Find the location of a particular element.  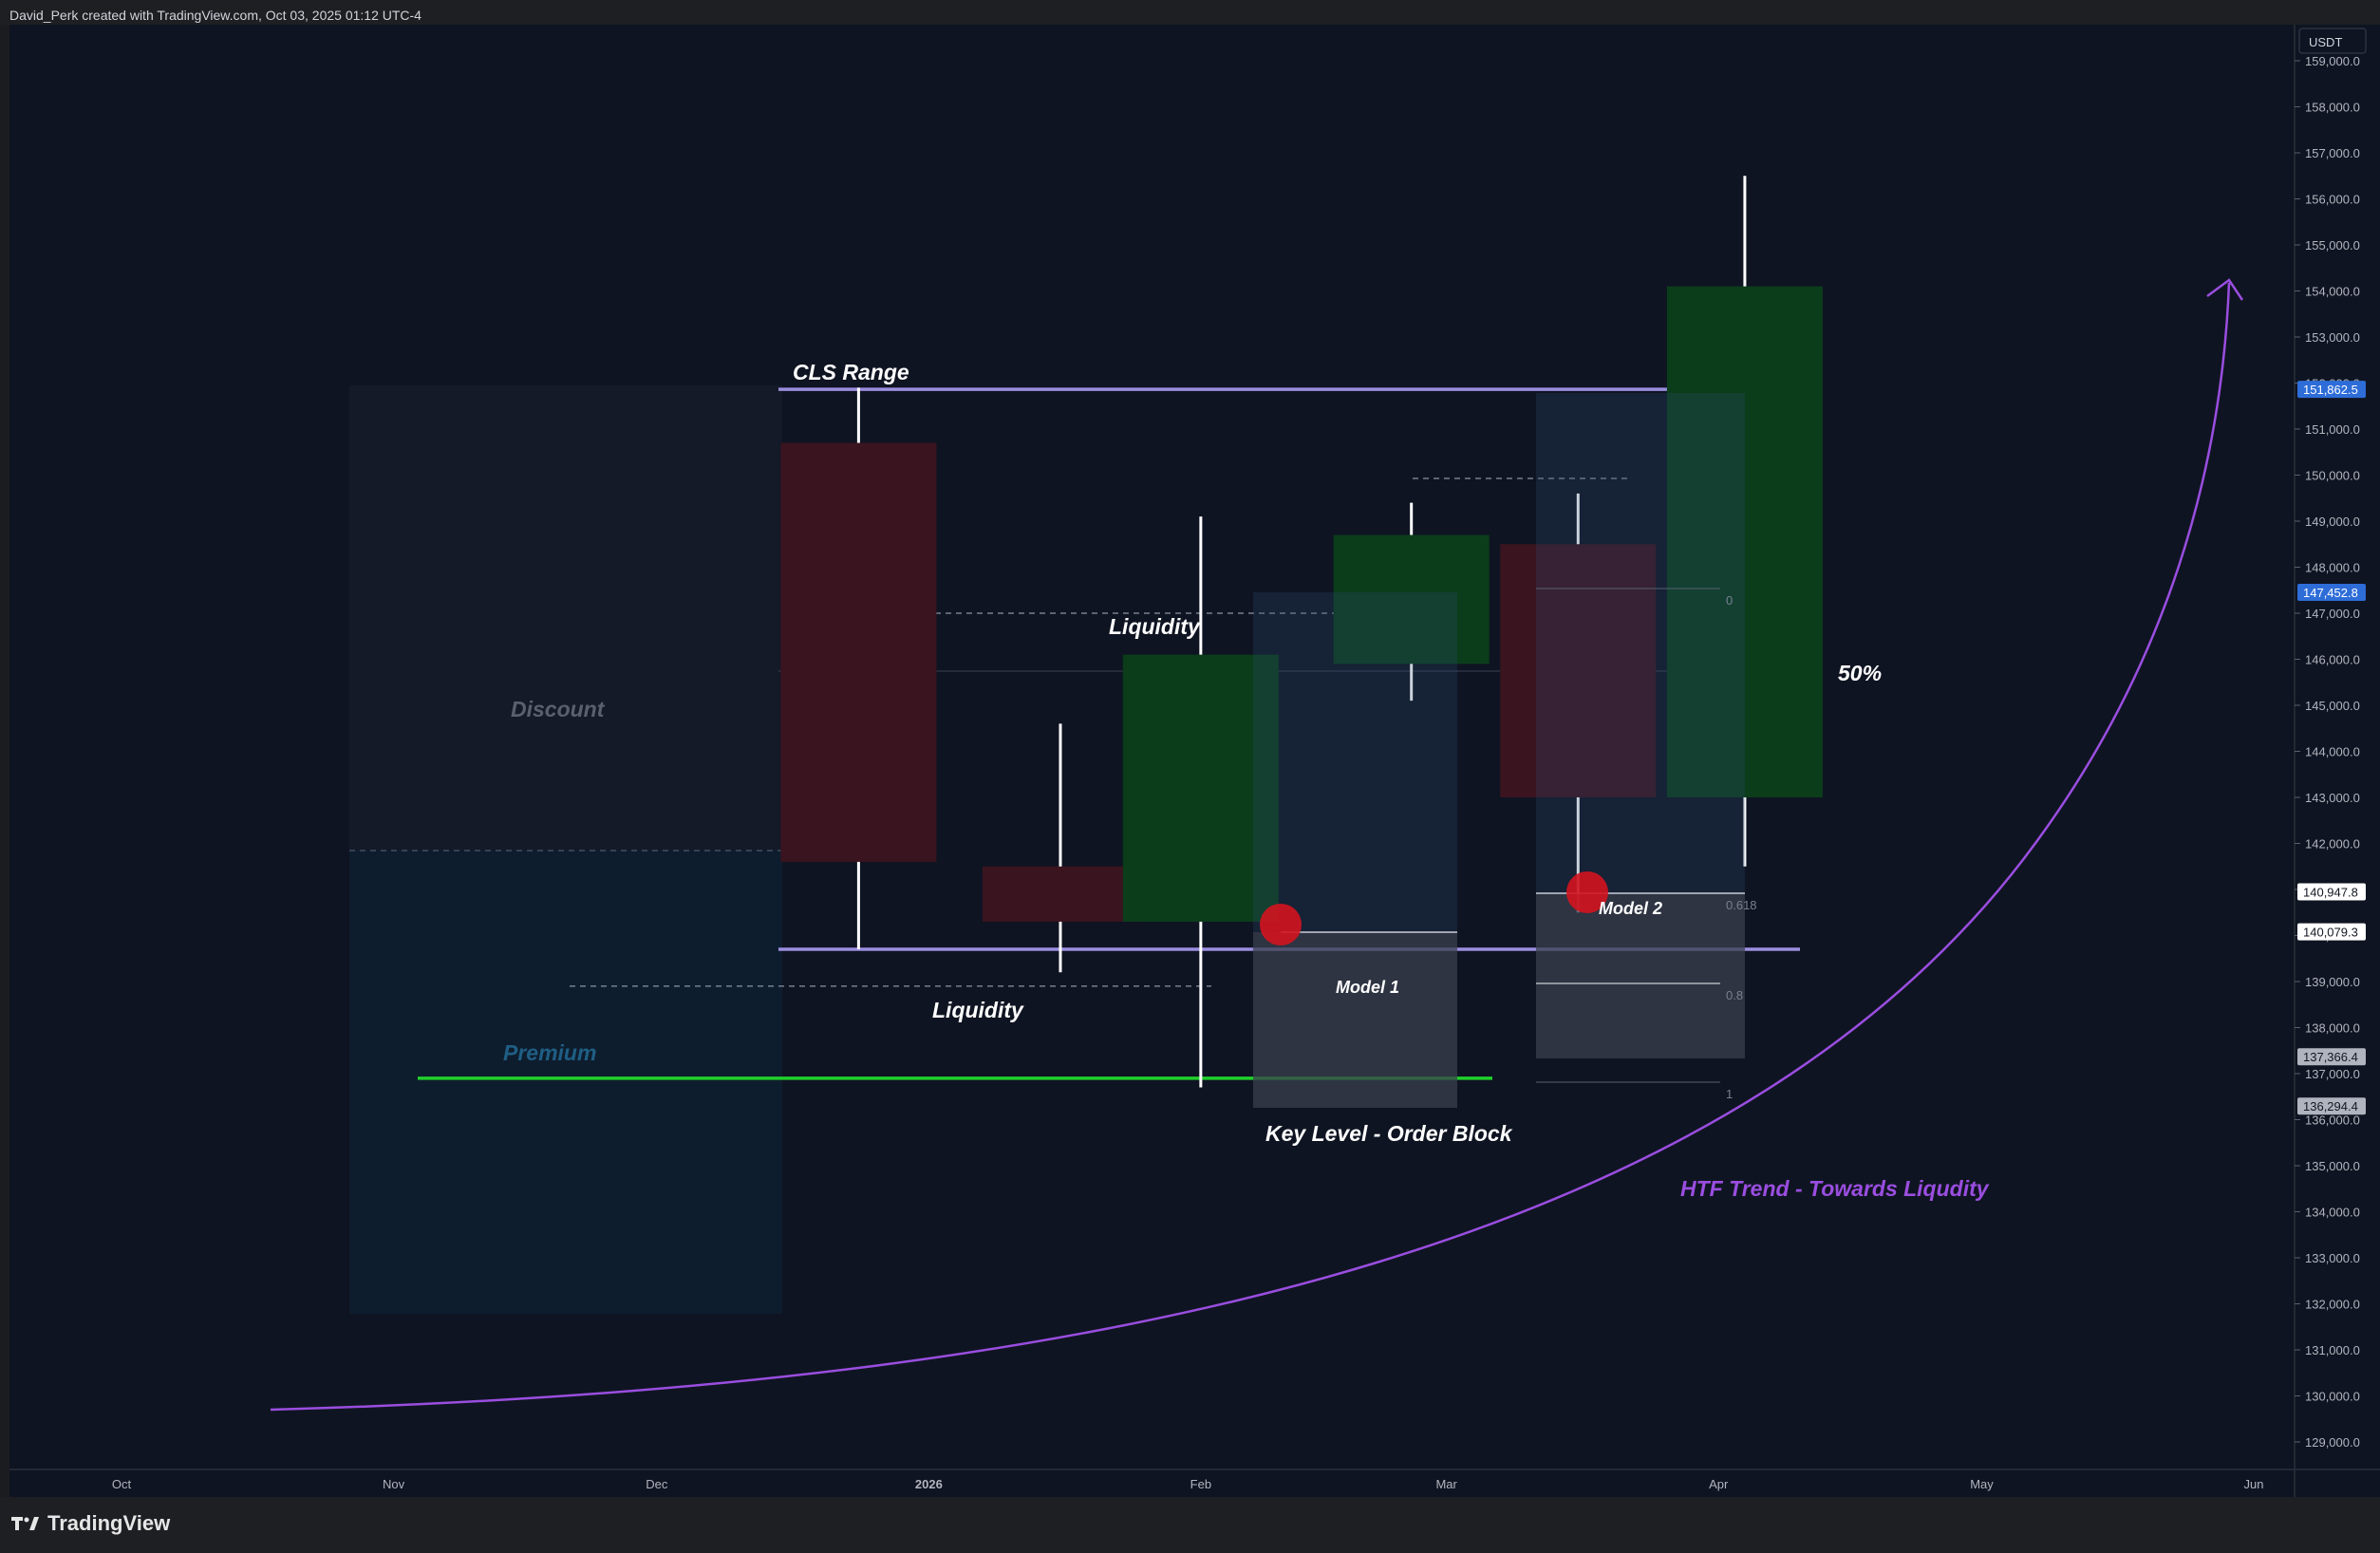

currency-label: USDT is located at coordinates (2325, 42).